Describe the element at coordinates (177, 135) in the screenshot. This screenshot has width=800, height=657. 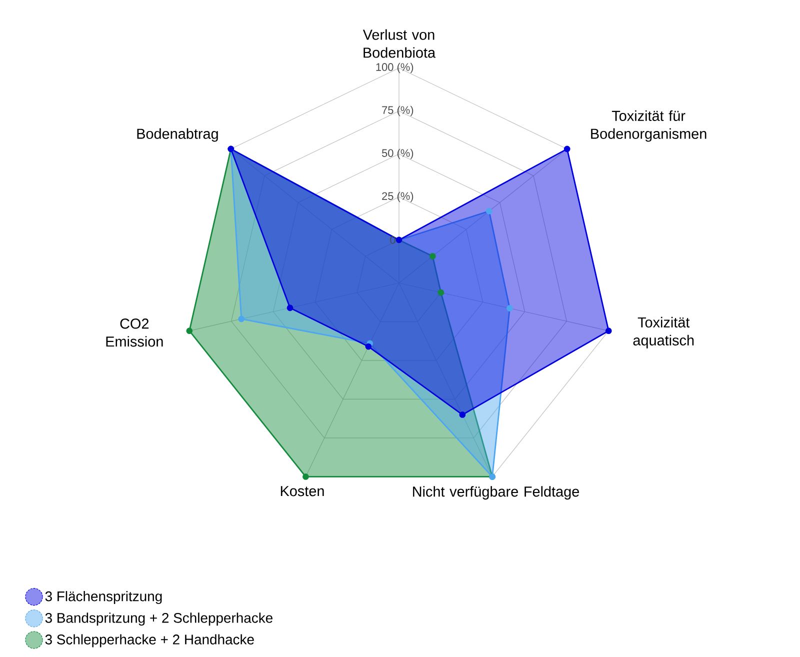
I see `spoke-label: Bodenabtrag` at that location.